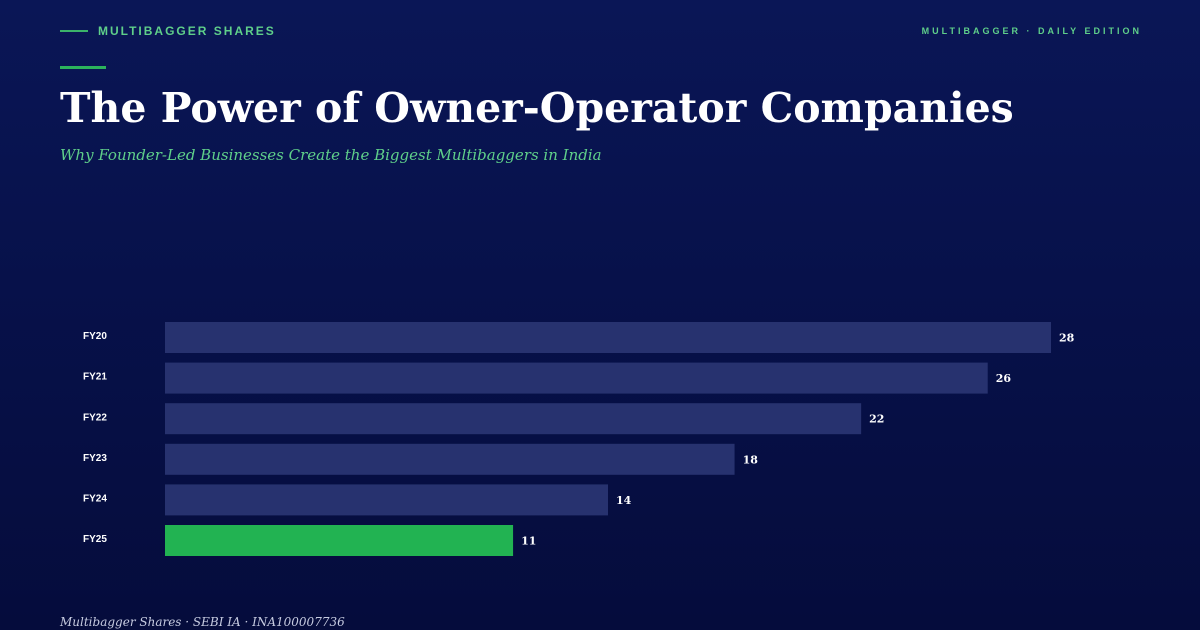 Image resolution: width=1200 pixels, height=630 pixels. Describe the element at coordinates (95, 499) in the screenshot. I see `category-label: FY24` at that location.